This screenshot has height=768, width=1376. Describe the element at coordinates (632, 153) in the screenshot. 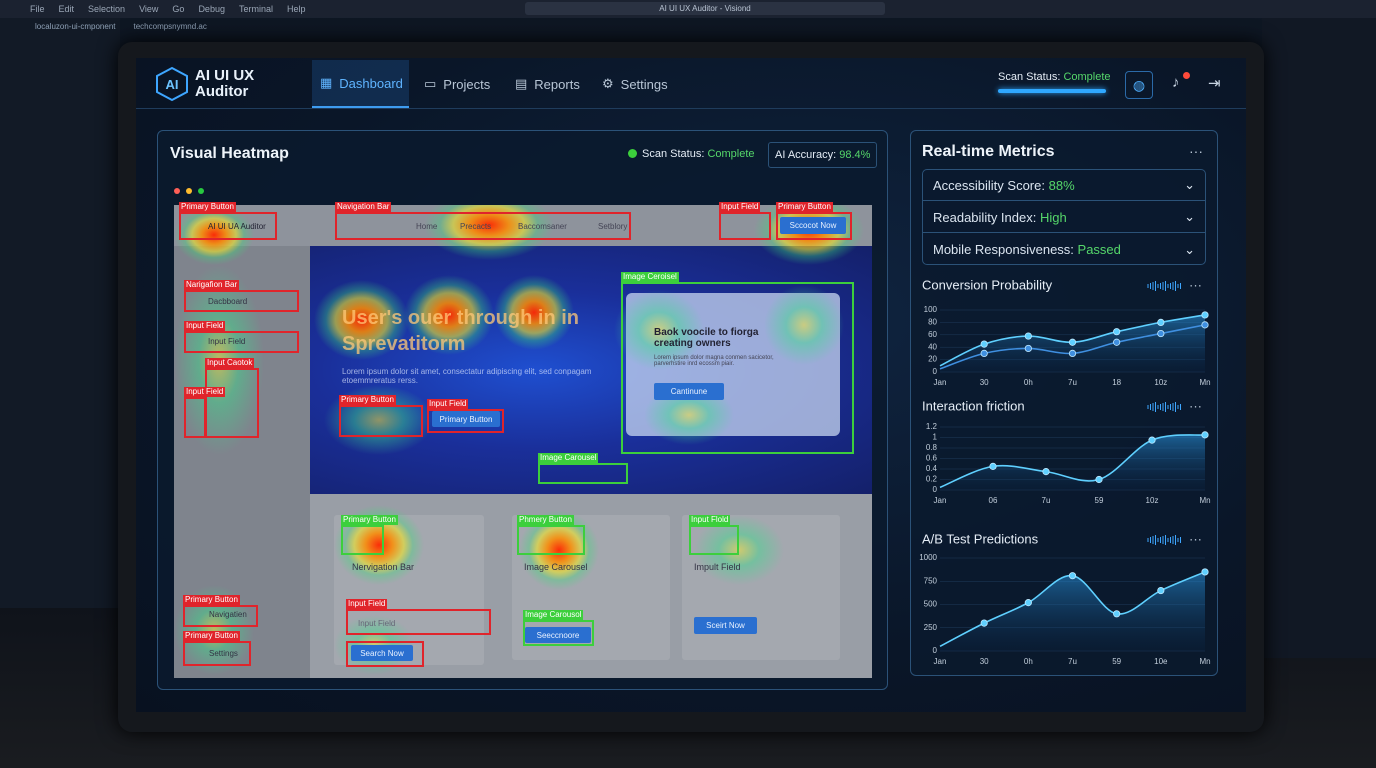

I see `status-dot` at that location.